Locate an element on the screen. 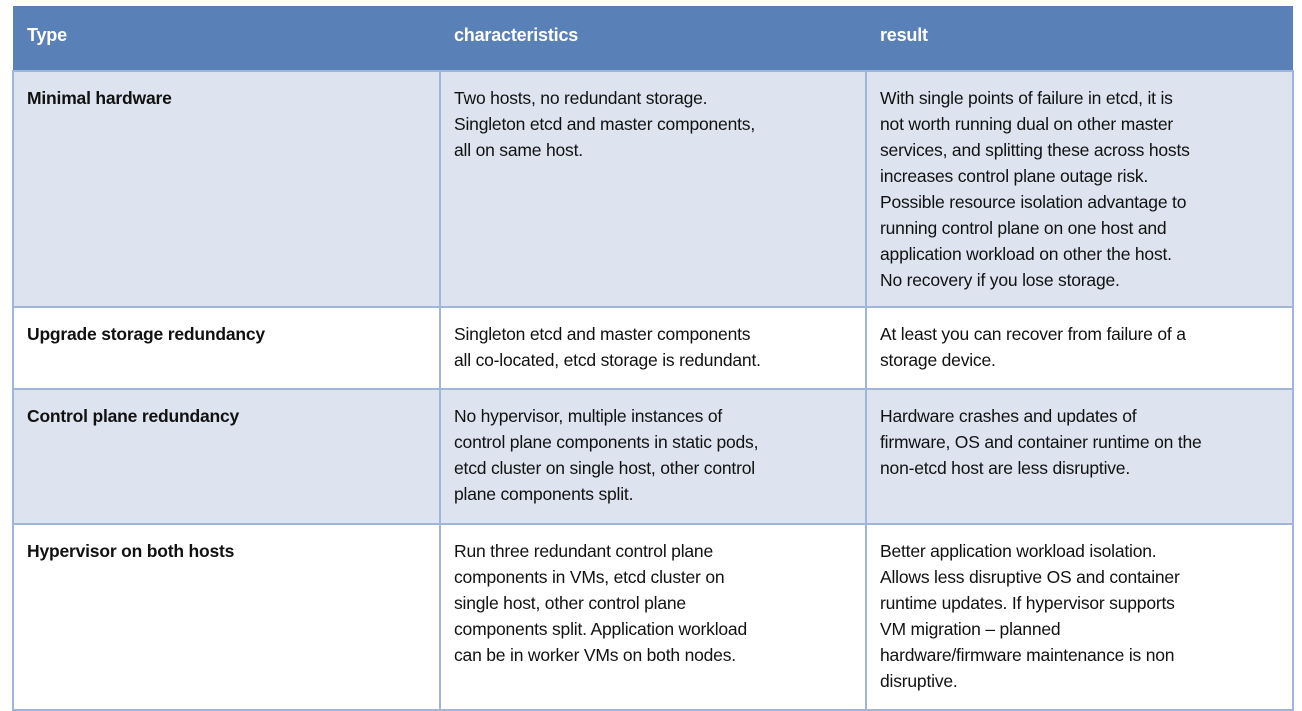 This screenshot has height=711, width=1302. type-cell: Control plane redundancy is located at coordinates (226, 456).